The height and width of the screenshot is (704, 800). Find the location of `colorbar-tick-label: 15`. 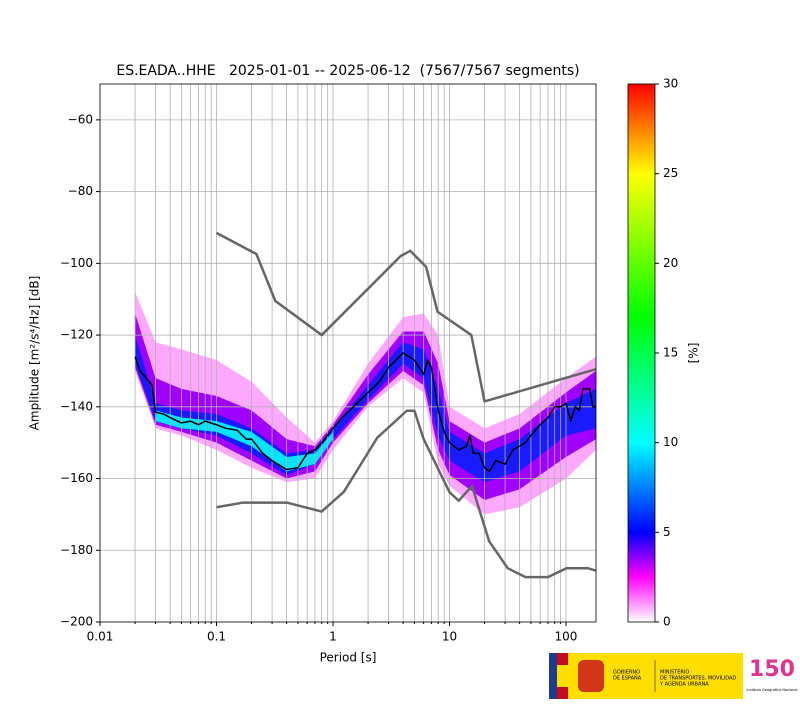

colorbar-tick-label: 15 is located at coordinates (670, 353).